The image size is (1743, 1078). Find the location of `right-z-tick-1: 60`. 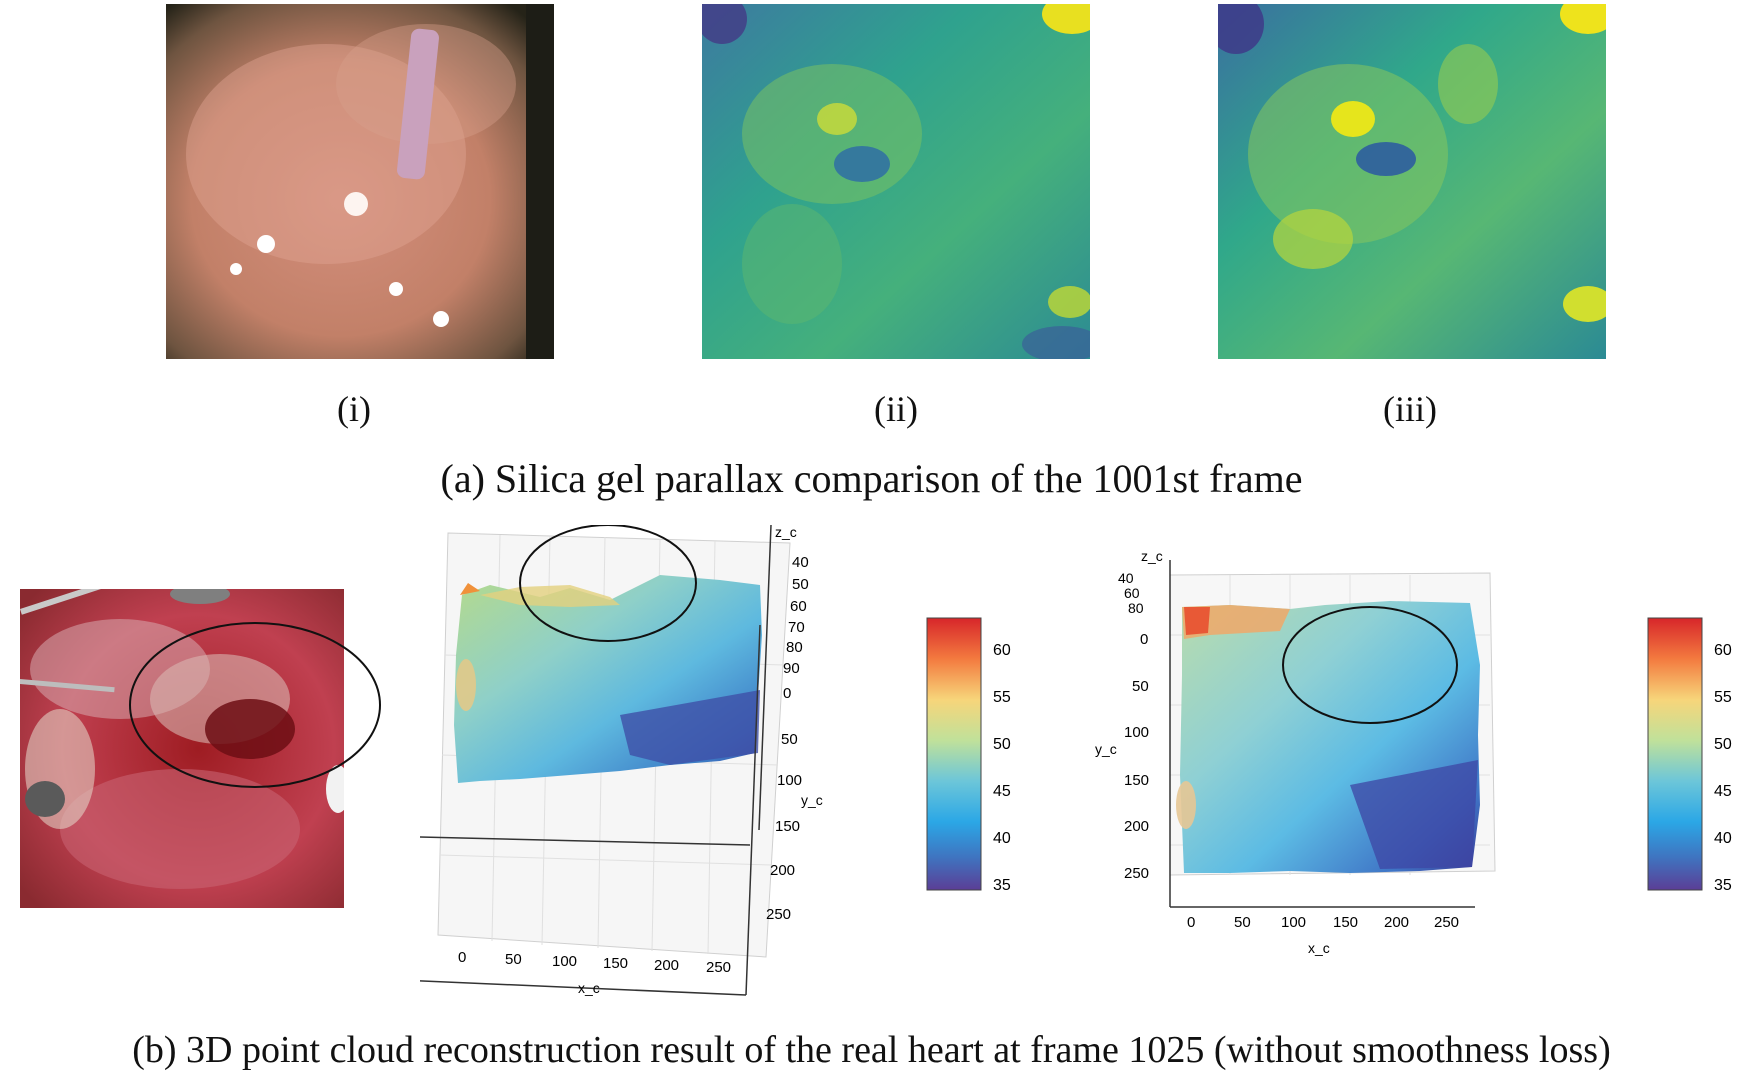

right-z-tick-1: 60 is located at coordinates (1132, 593).